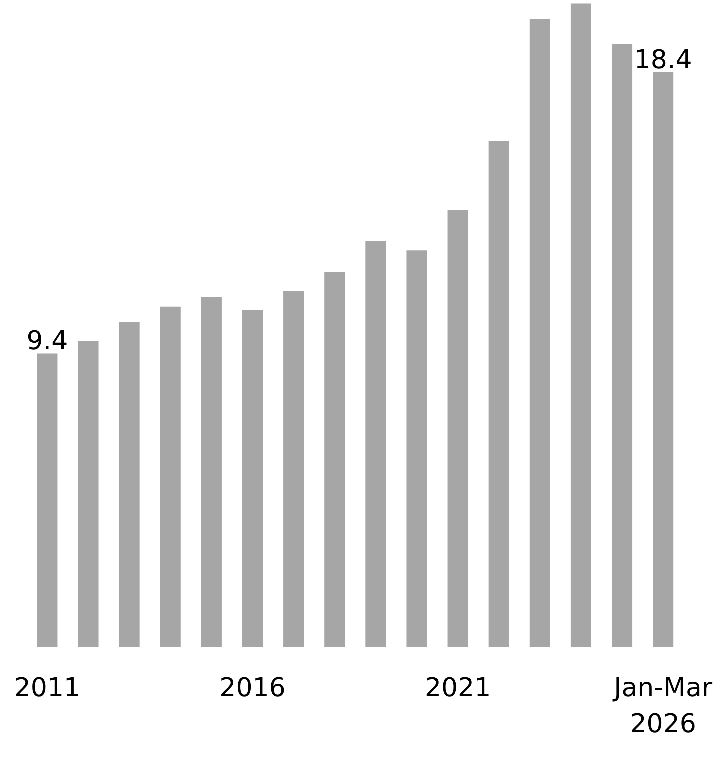 This screenshot has height=757, width=718. I want to click on data-label: 18.4, so click(663, 60).